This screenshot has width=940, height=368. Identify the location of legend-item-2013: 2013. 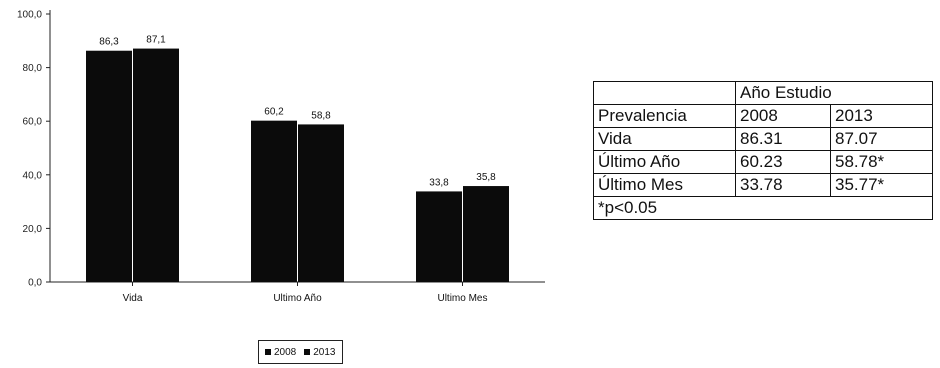
(320, 352).